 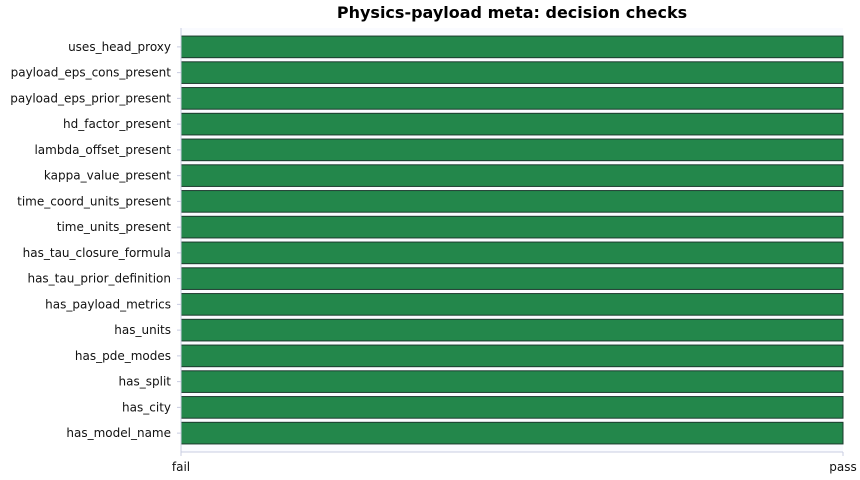 I want to click on x-tick-label-pass: pass, so click(x=842, y=467).